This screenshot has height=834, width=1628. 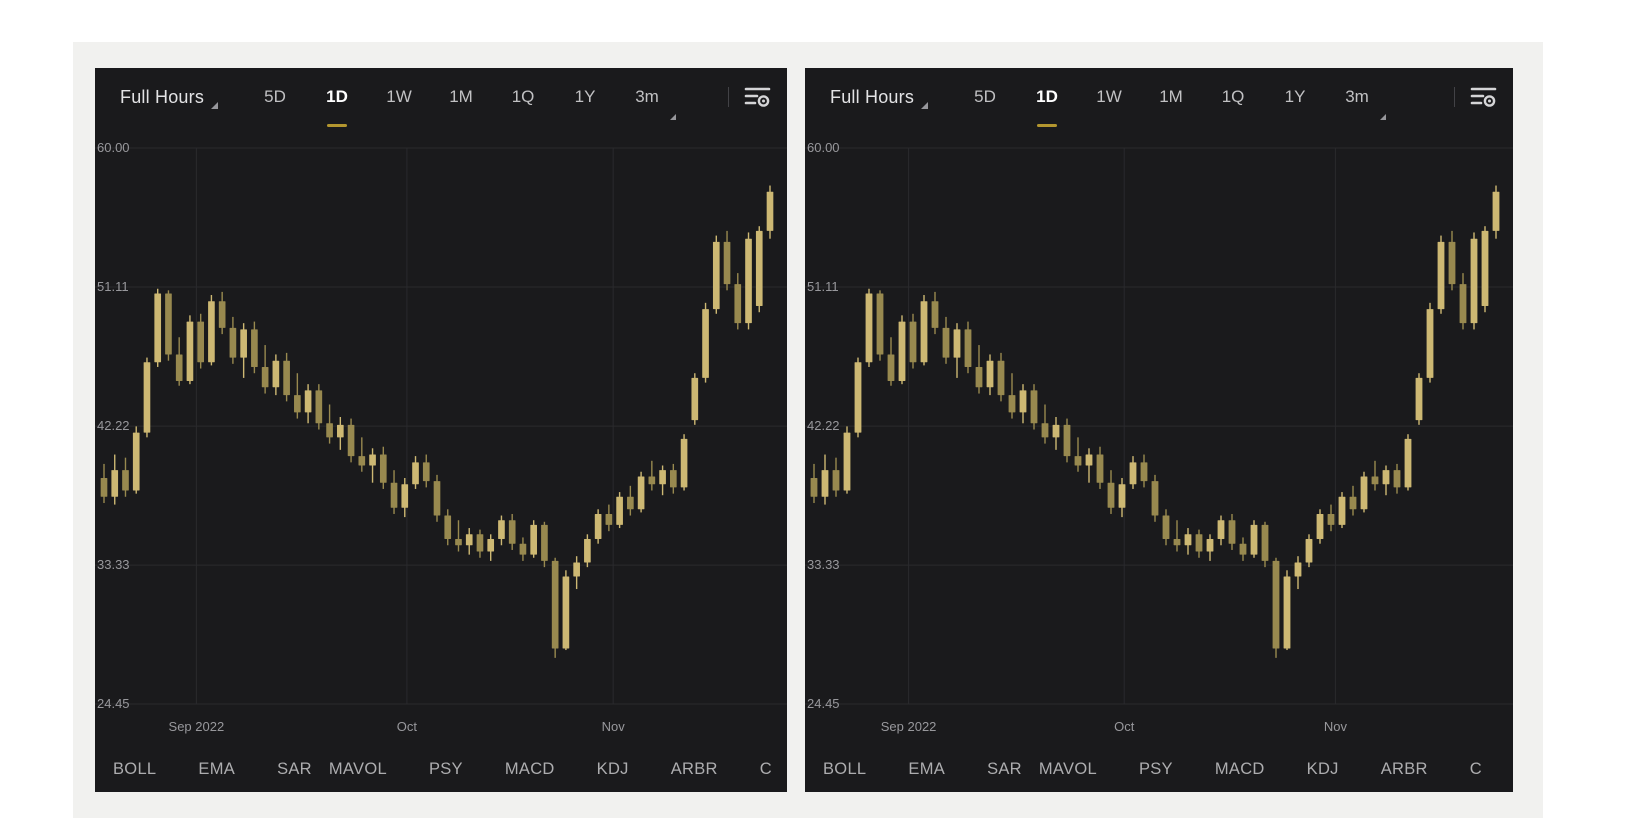 I want to click on session-range-selector: Full Hours, so click(x=169, y=98).